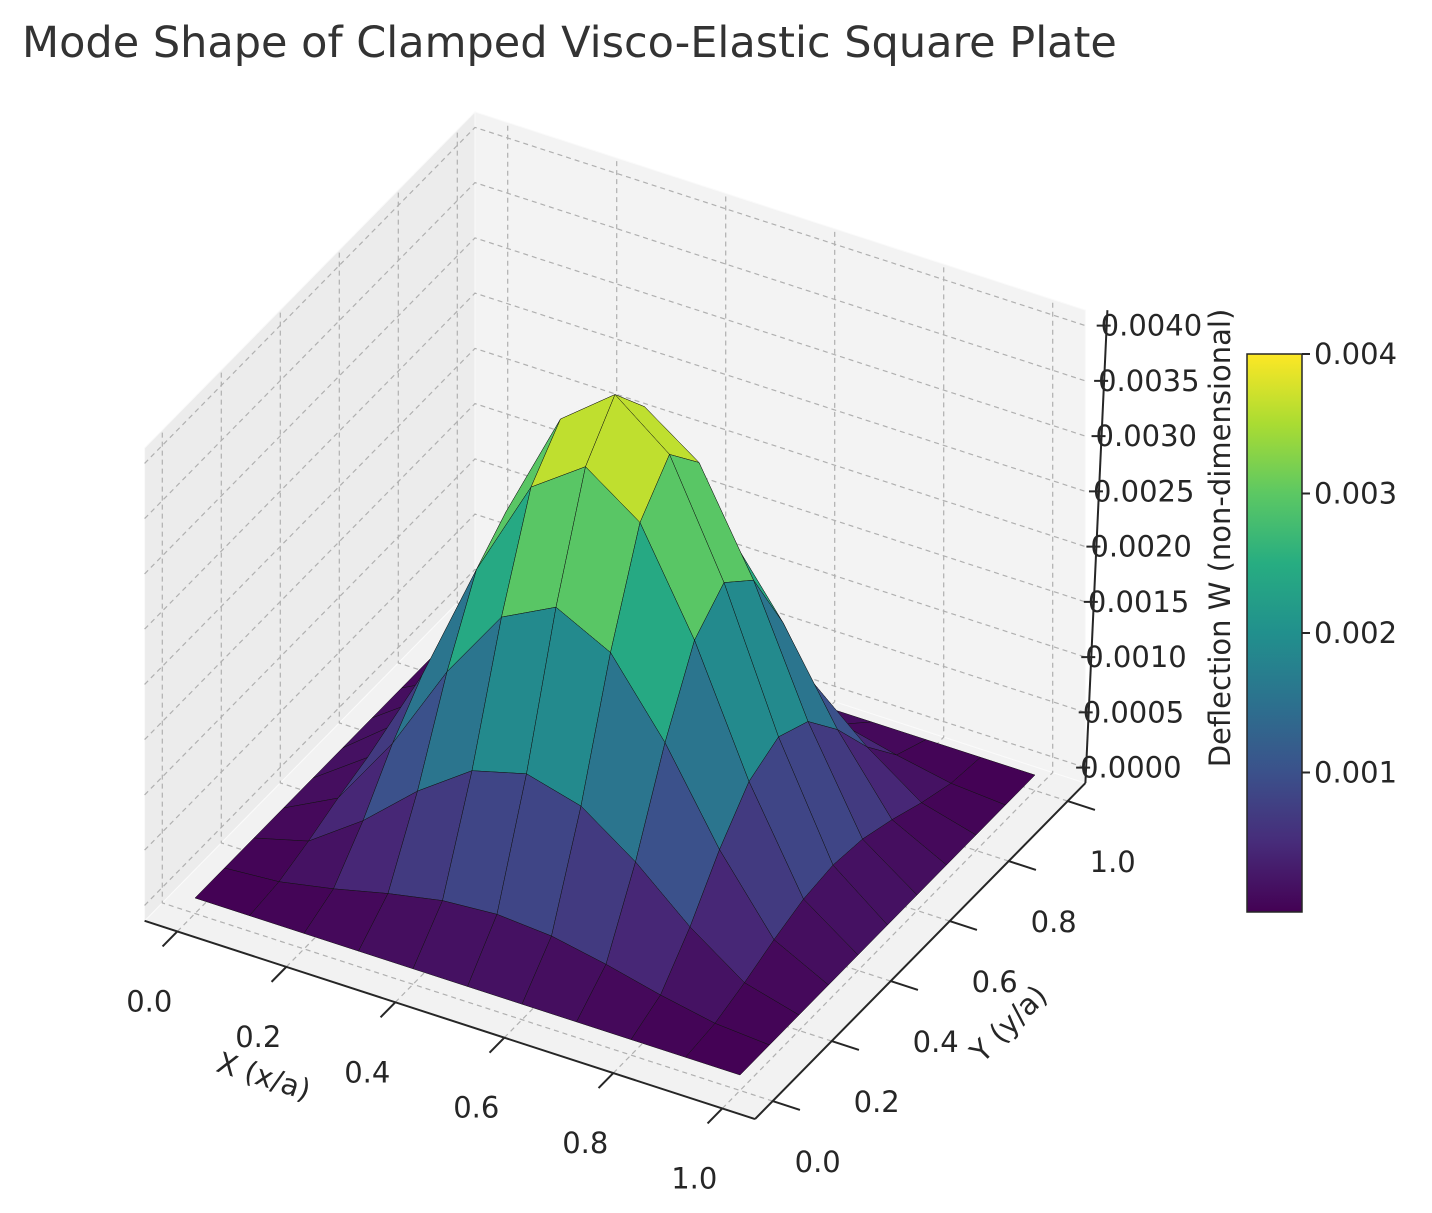  I want to click on z-tick-label: 0.0035, so click(1148, 381).